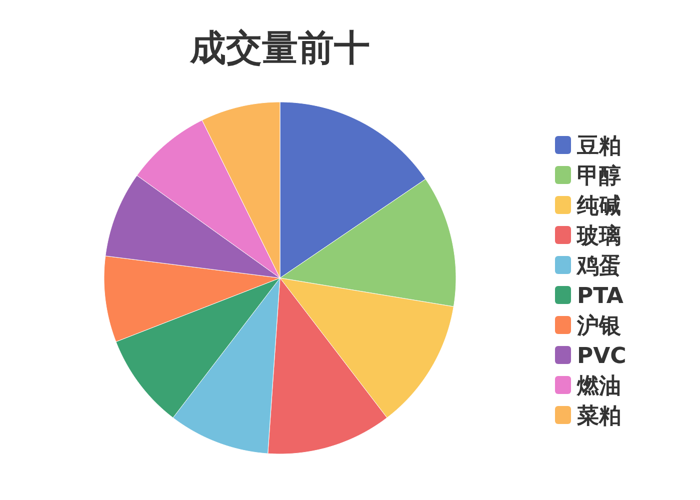 The image size is (700, 500). What do you see at coordinates (600, 296) in the screenshot?
I see `legend-label: PTA` at bounding box center [600, 296].